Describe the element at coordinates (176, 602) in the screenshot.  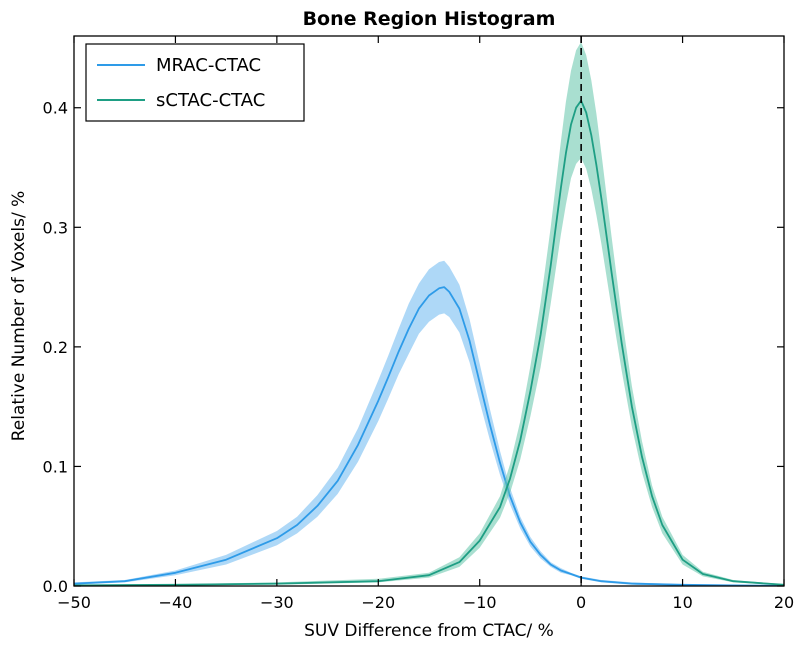
I see `x-tick-label: −40` at that location.